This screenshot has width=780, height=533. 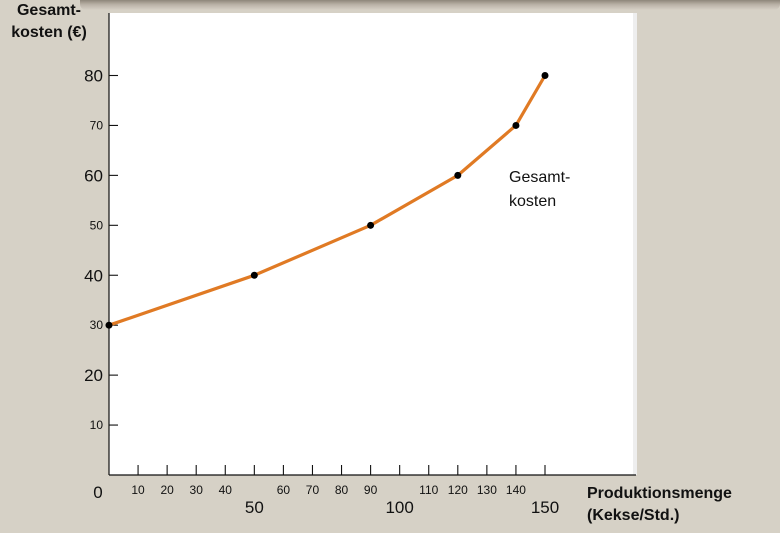 What do you see at coordinates (516, 490) in the screenshot?
I see `x-tick-label: 140` at bounding box center [516, 490].